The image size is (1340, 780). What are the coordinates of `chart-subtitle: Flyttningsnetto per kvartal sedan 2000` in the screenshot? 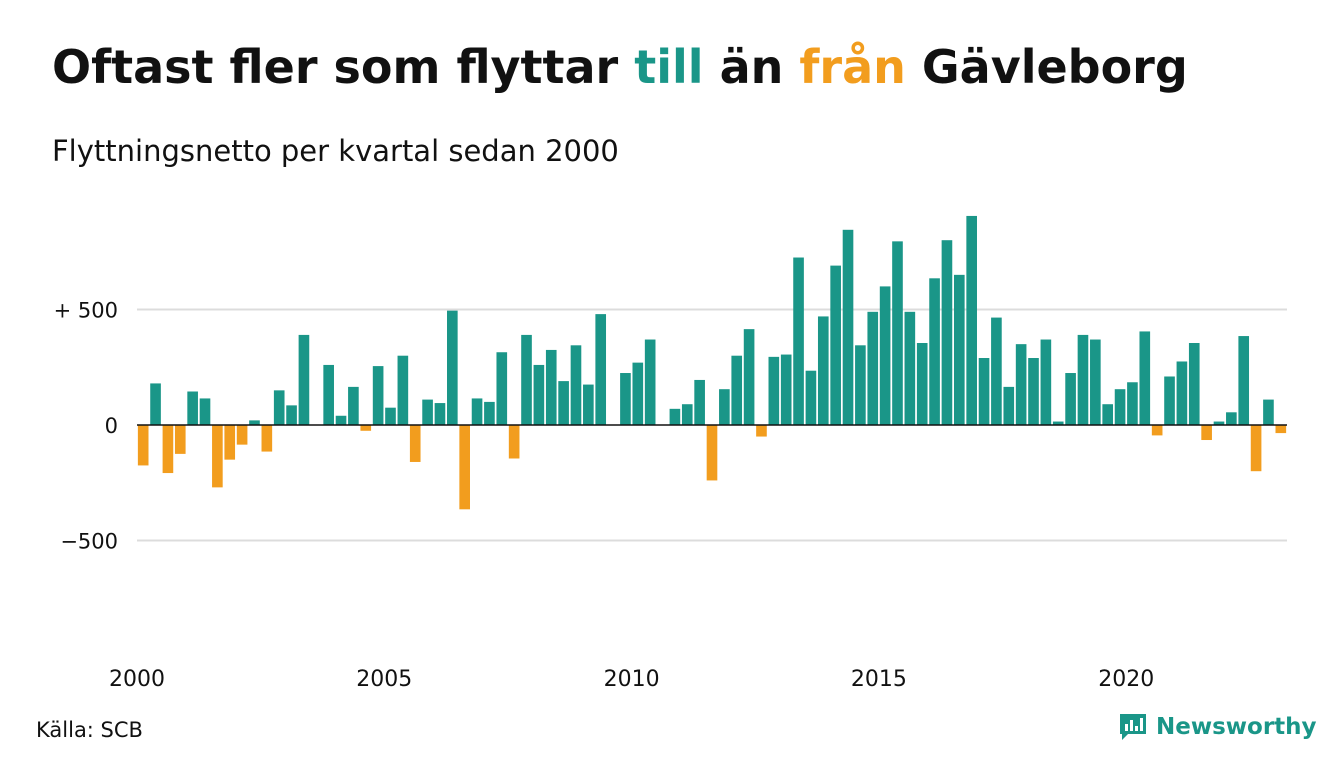 It's located at (335, 151).